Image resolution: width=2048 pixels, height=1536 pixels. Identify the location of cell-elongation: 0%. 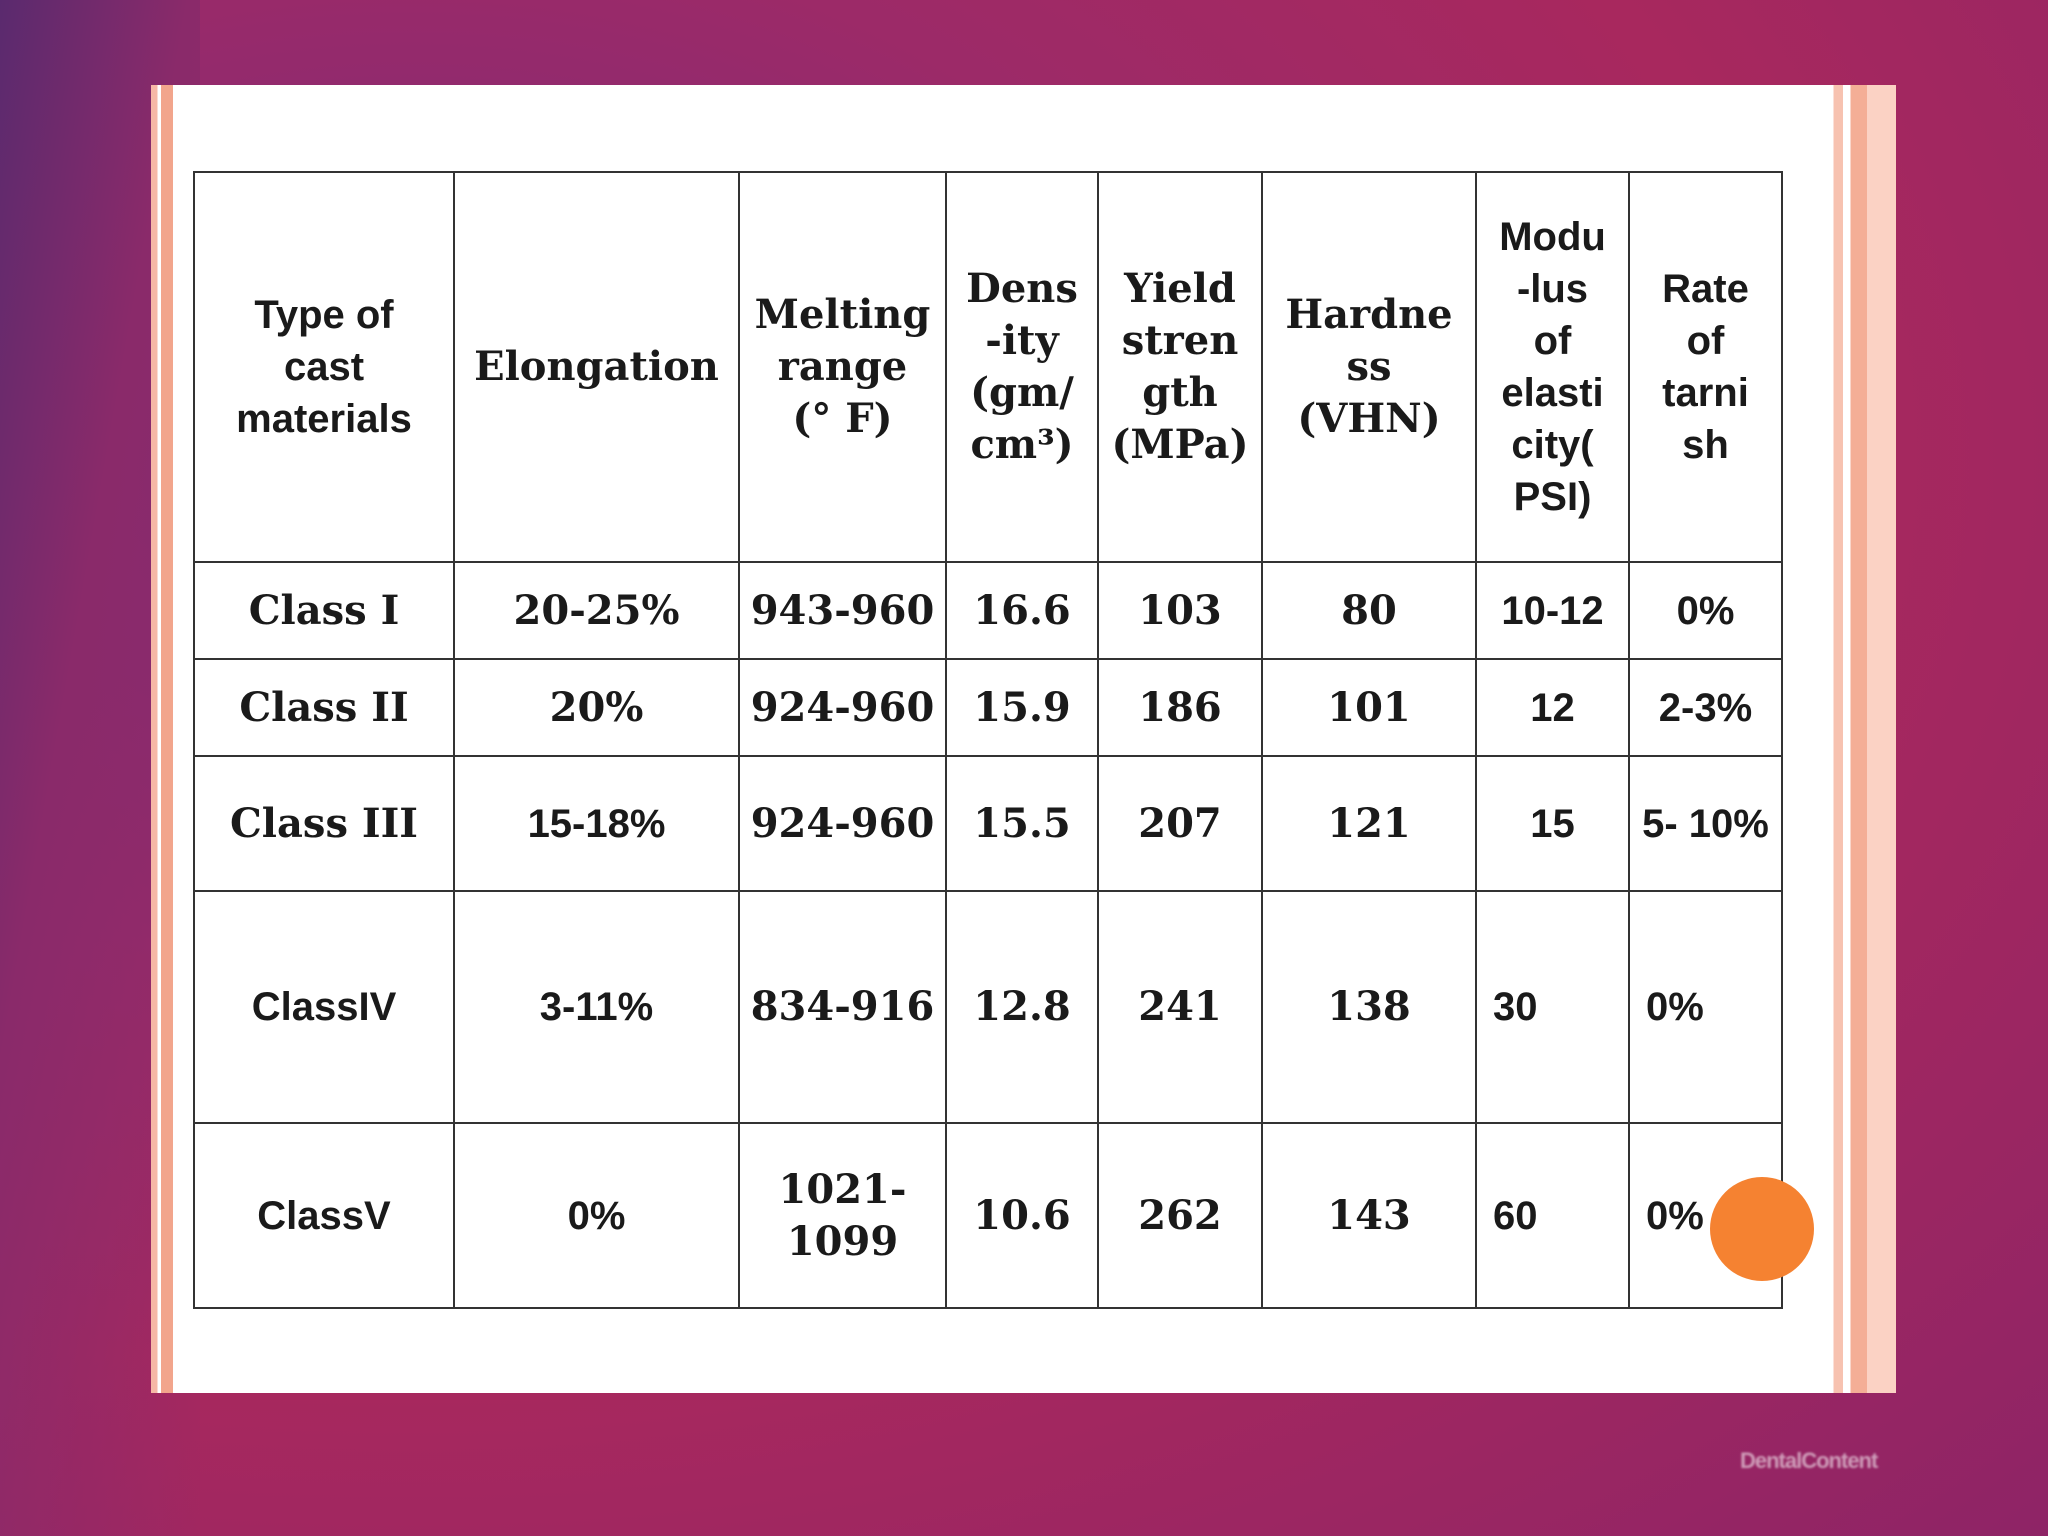
(596, 1215).